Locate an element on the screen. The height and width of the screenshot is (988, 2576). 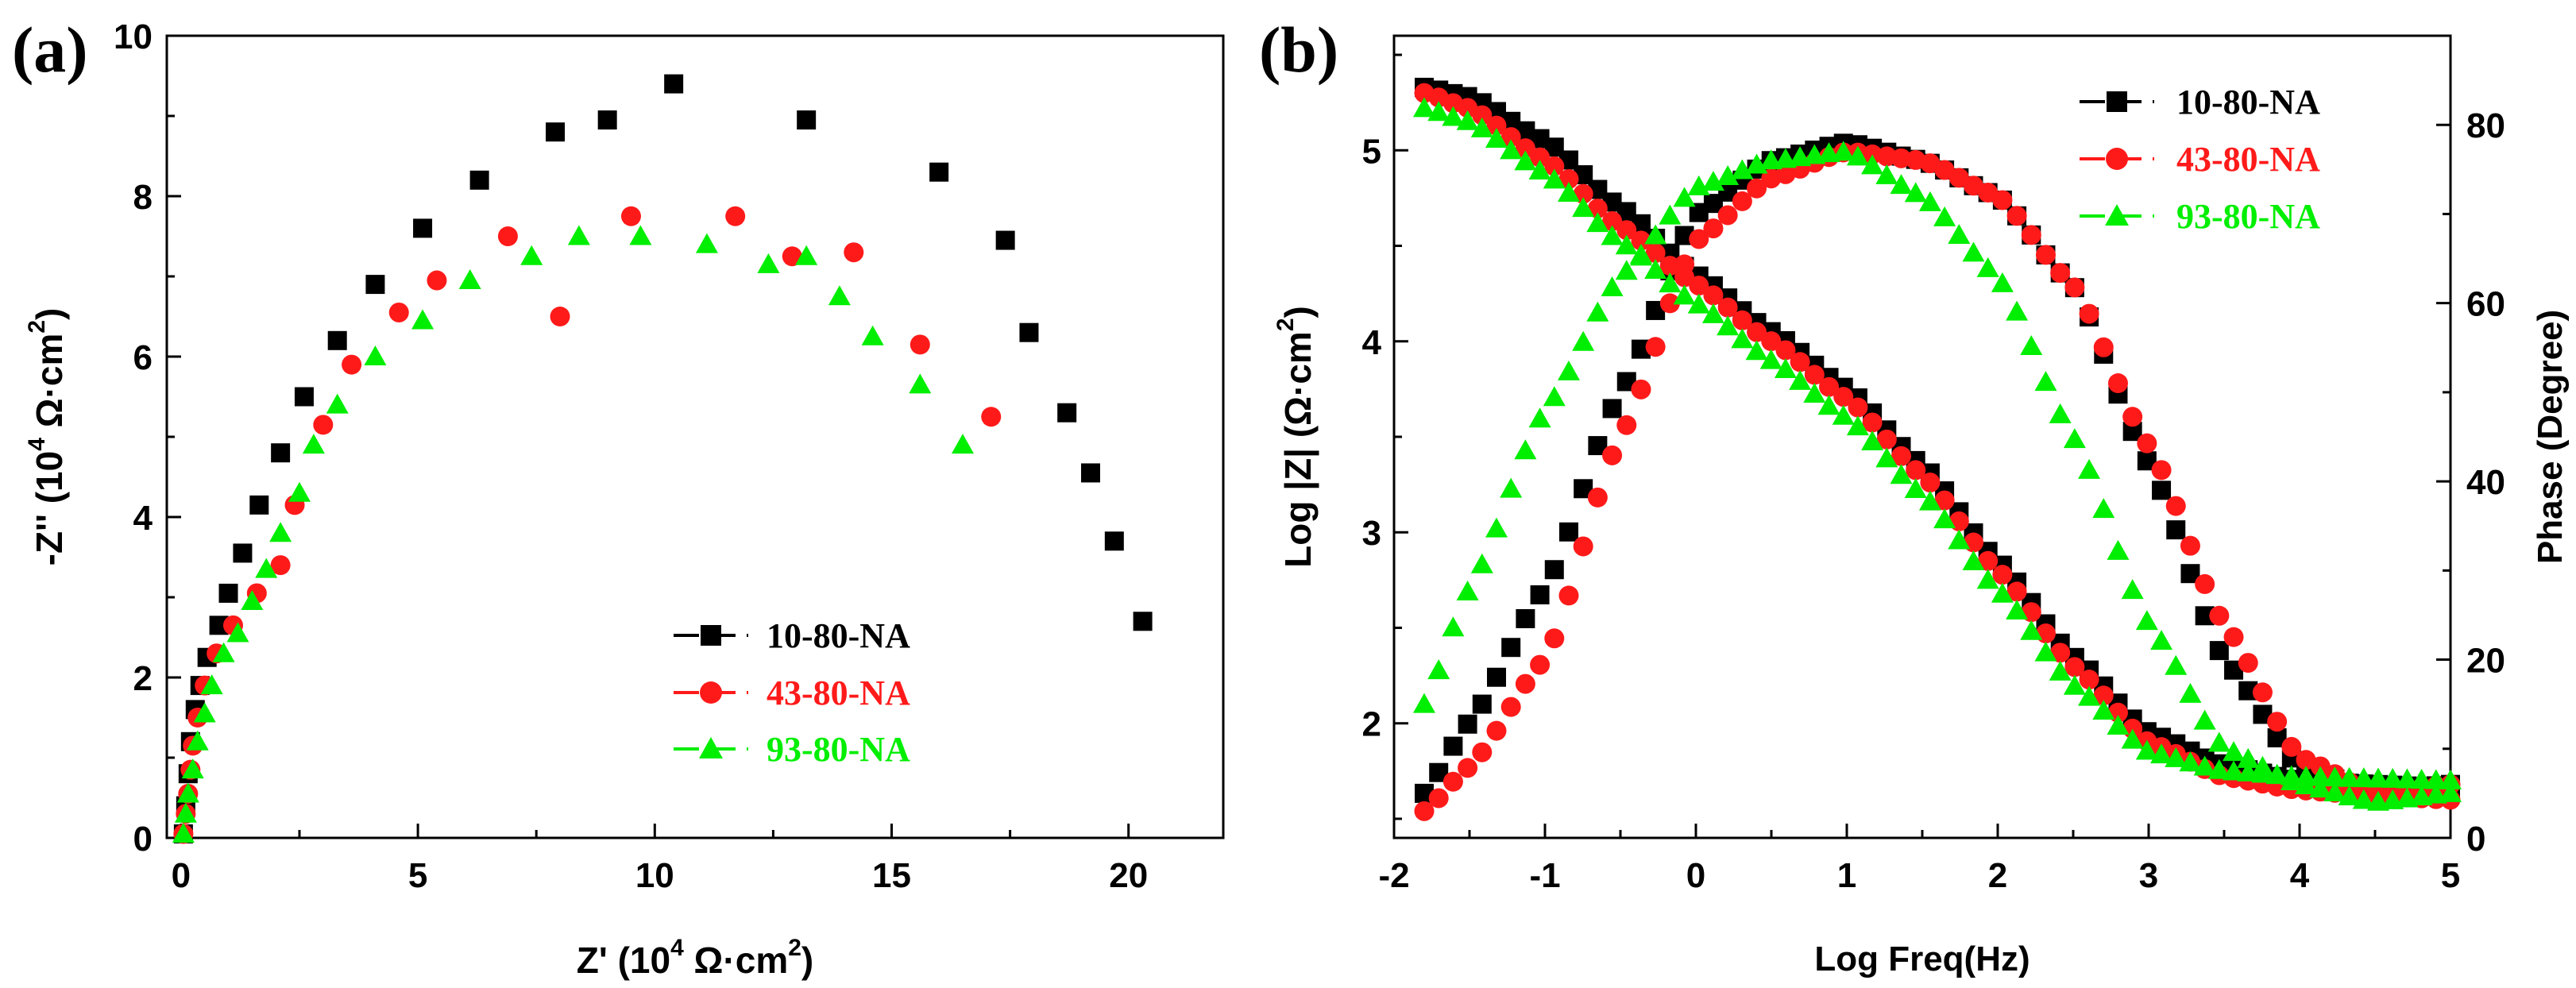
y2-tick-label: 40 is located at coordinates (2485, 482).